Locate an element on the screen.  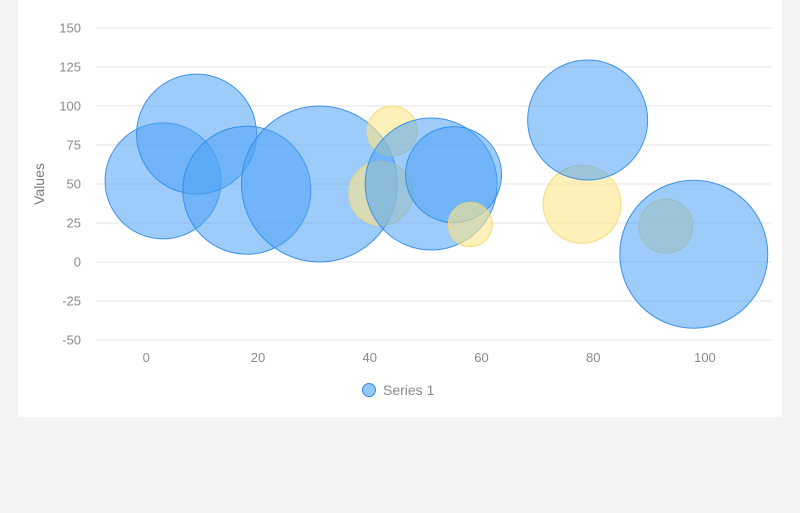
legend-label-series-1: Series 1 is located at coordinates (409, 390).